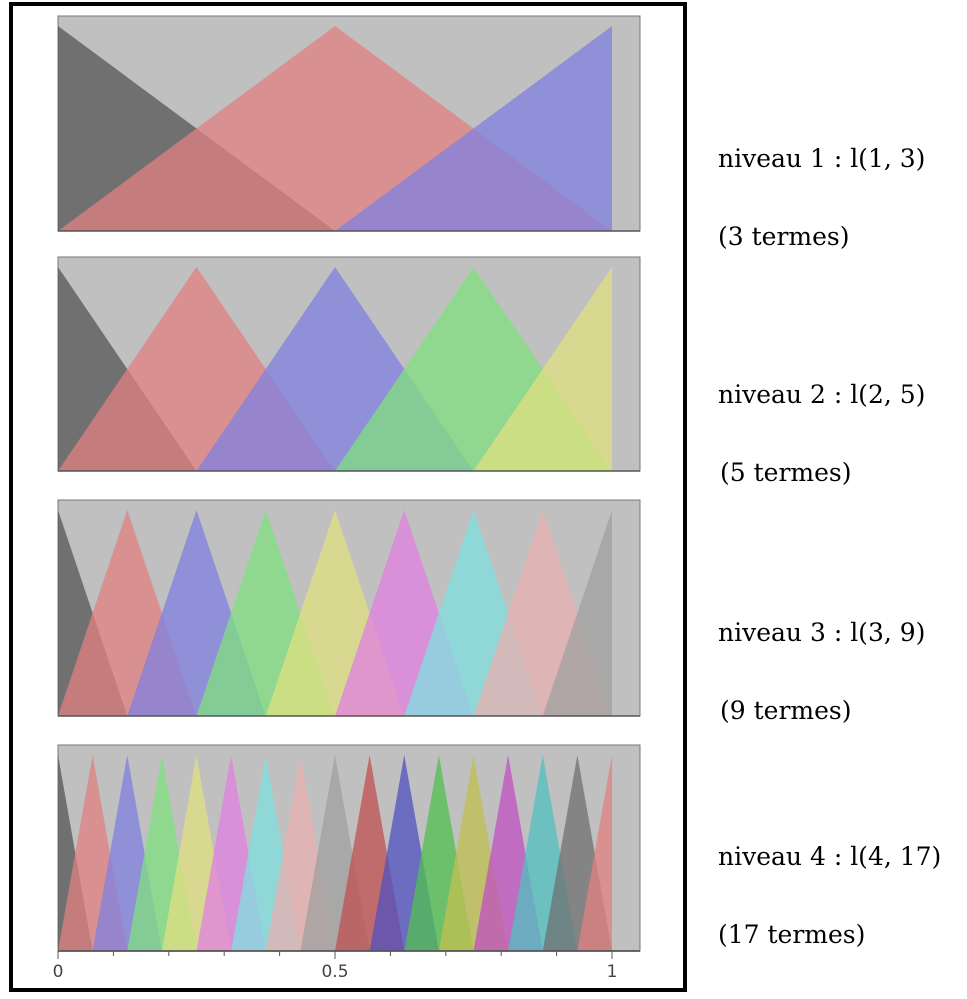  What do you see at coordinates (786, 710) in the screenshot?
I see `level-3-count: (9 termes)` at bounding box center [786, 710].